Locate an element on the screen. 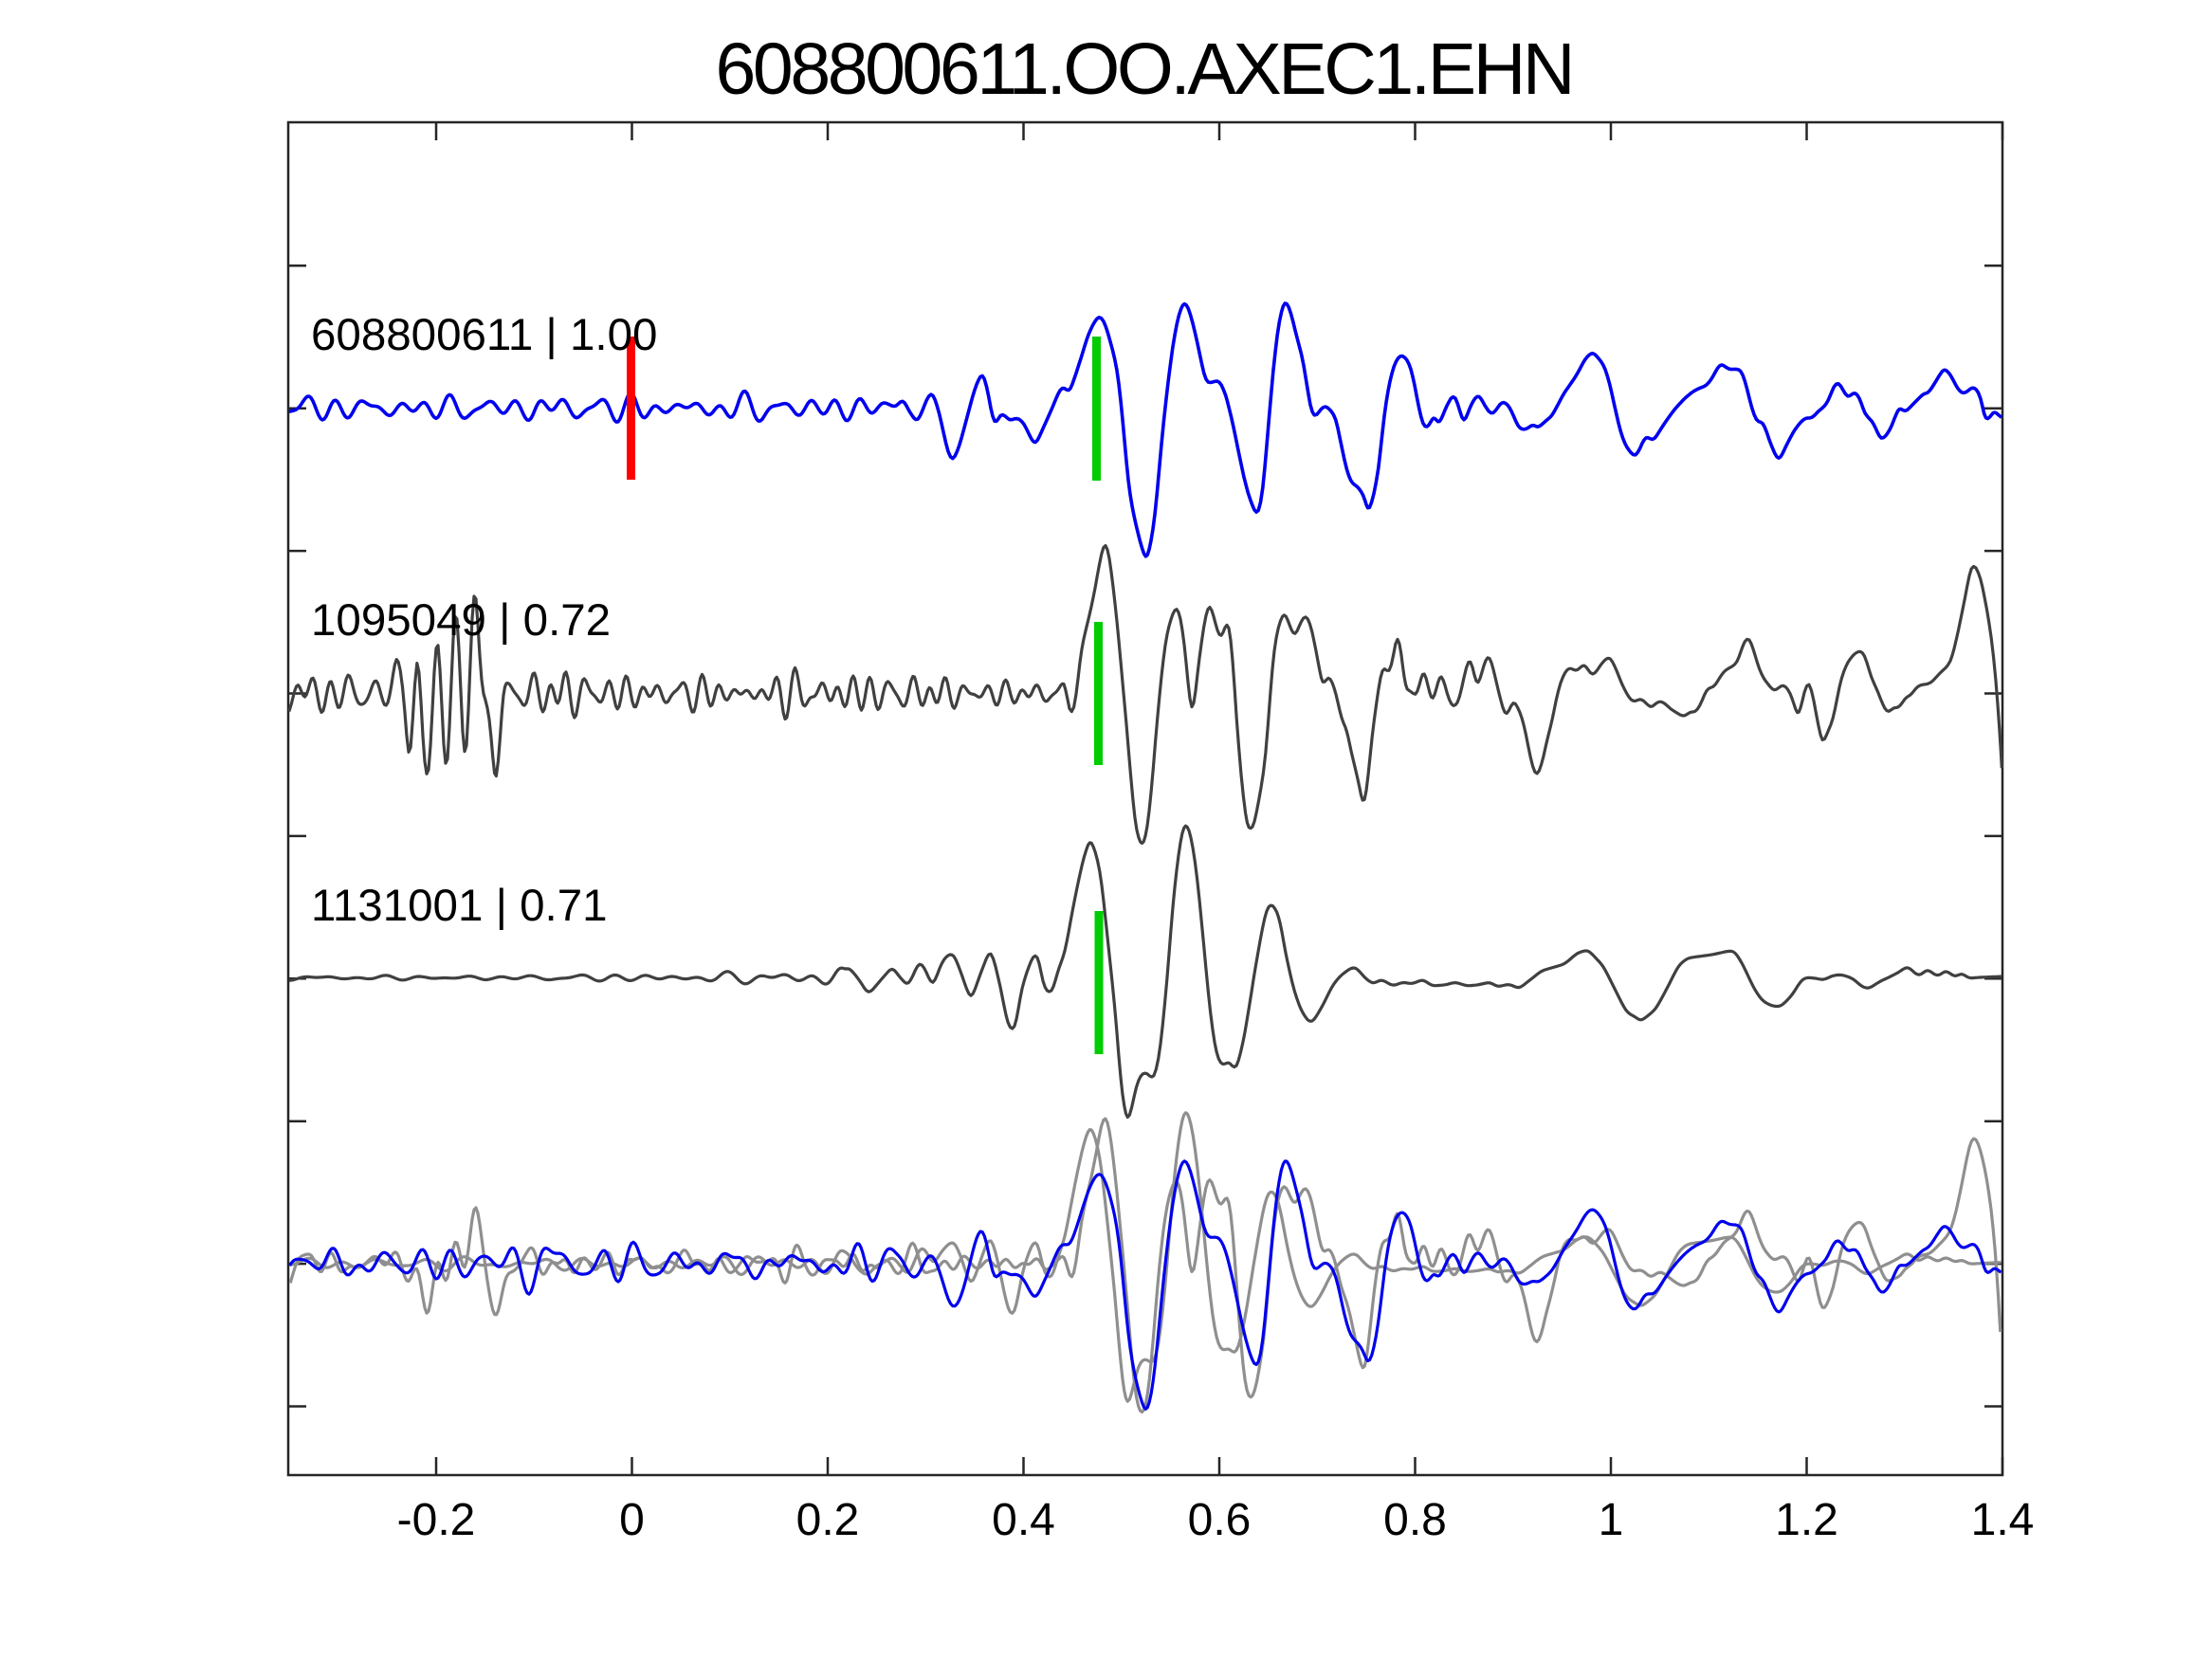  svg-text: 0.2 is located at coordinates (828, 1520).